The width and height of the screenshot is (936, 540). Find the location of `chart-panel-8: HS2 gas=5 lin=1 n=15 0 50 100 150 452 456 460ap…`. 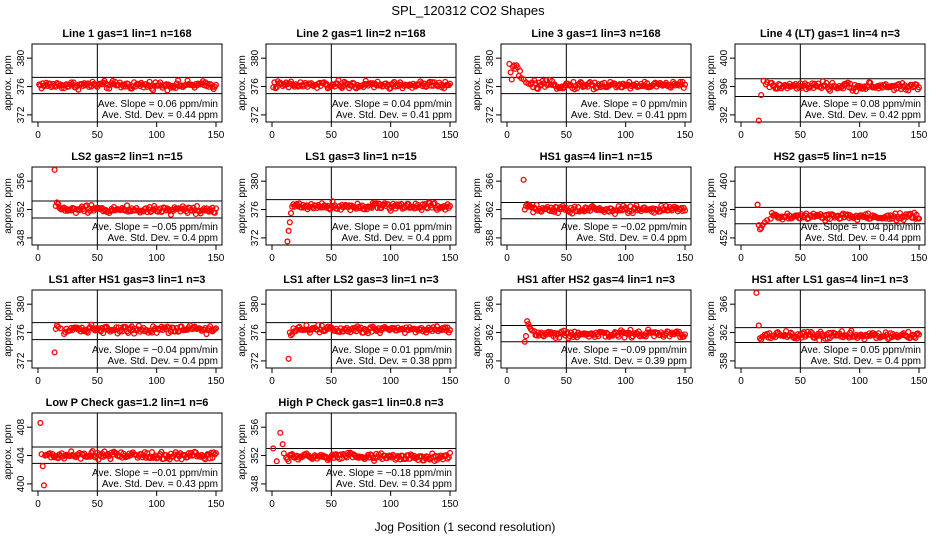

chart-panel-8: HS2 gas=5 lin=1 n=15 0 50 100 150 452 456 460ap… is located at coordinates (817, 207).